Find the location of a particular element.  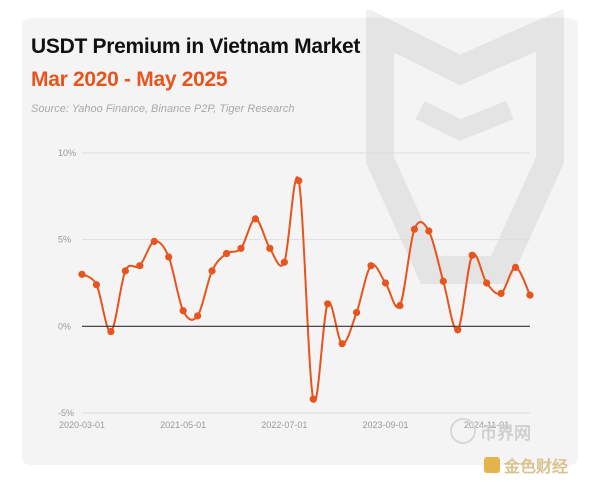

x-tick-label: 2022-07-01 is located at coordinates (284, 425).